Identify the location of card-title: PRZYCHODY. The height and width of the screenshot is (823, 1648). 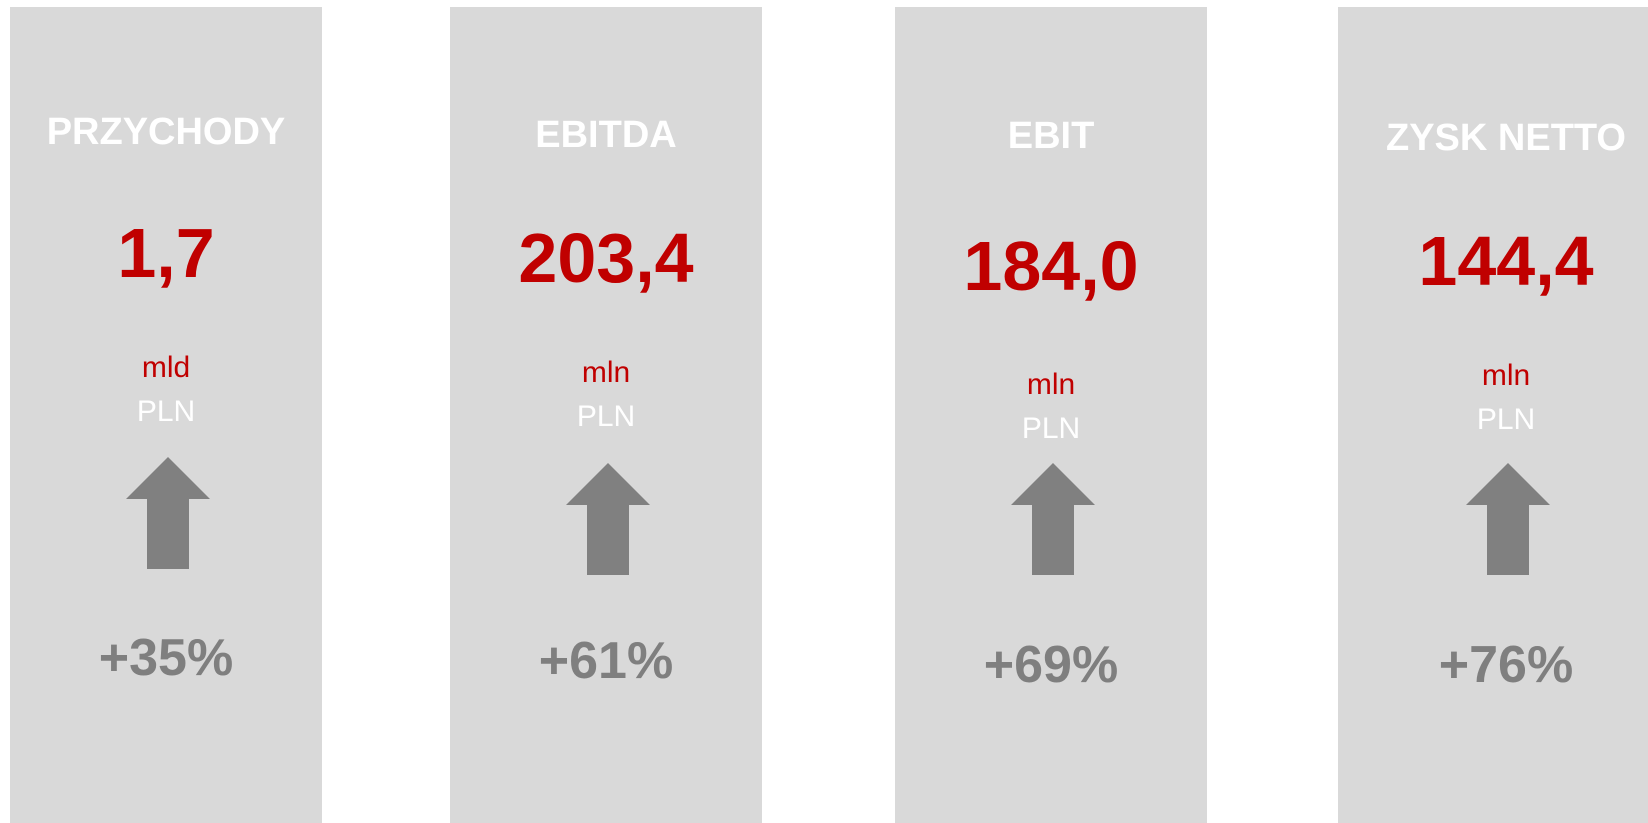
(166, 132).